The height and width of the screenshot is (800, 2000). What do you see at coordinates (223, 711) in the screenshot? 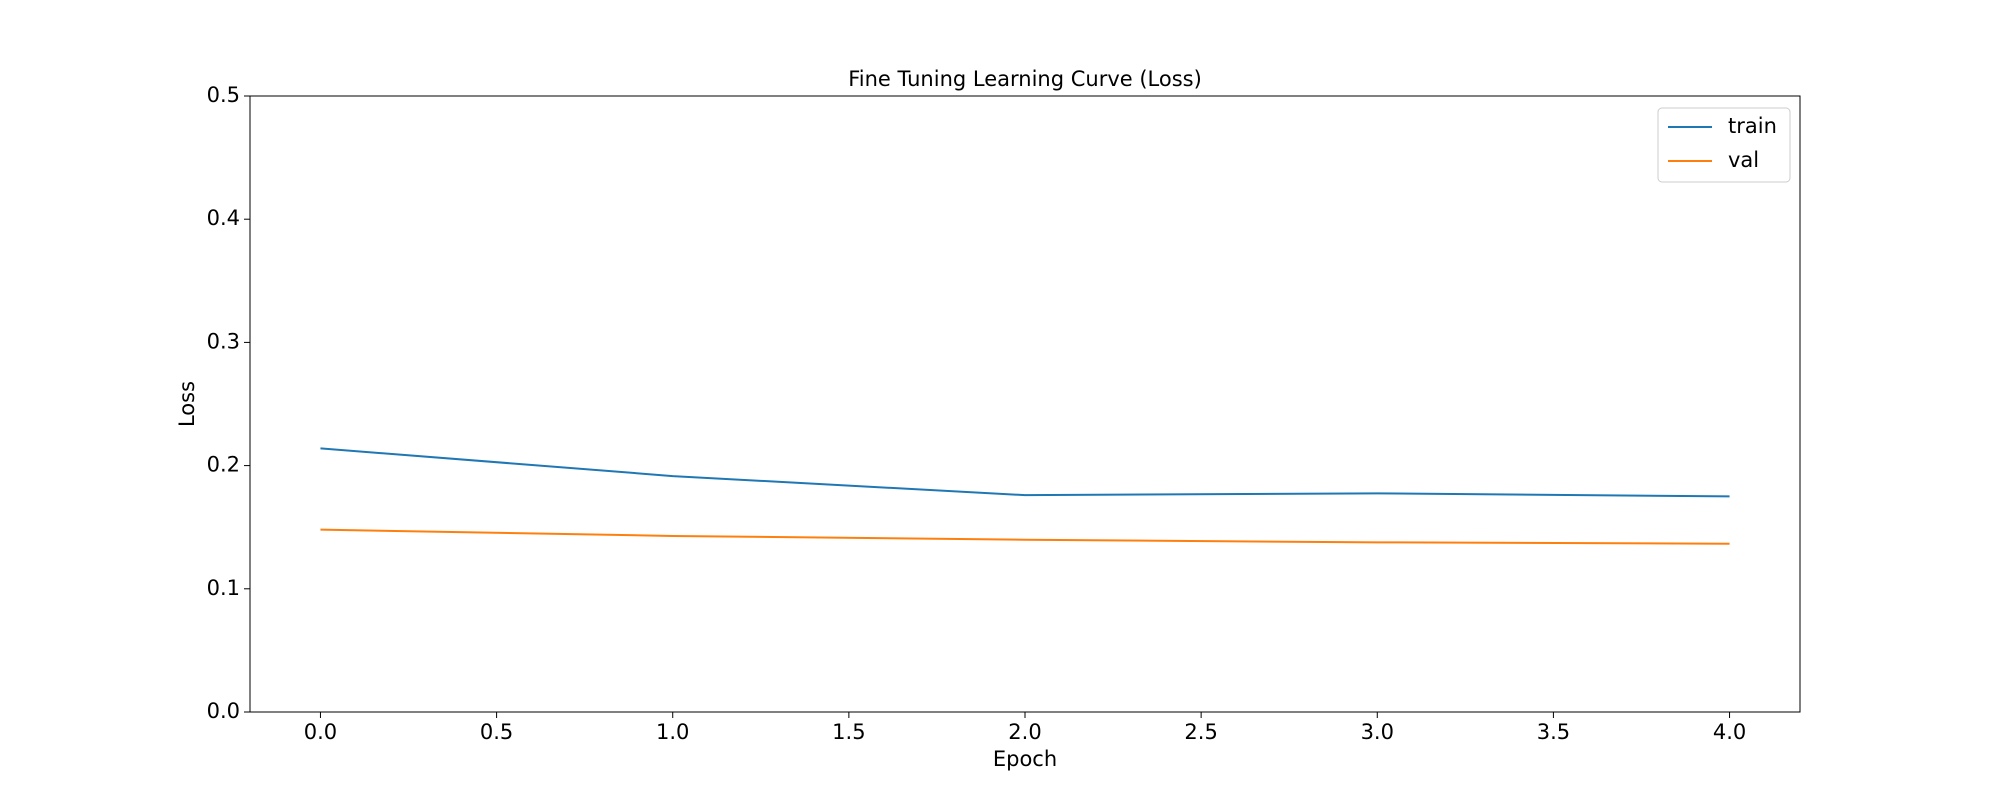
I see `y-tick-label: 0.0` at bounding box center [223, 711].